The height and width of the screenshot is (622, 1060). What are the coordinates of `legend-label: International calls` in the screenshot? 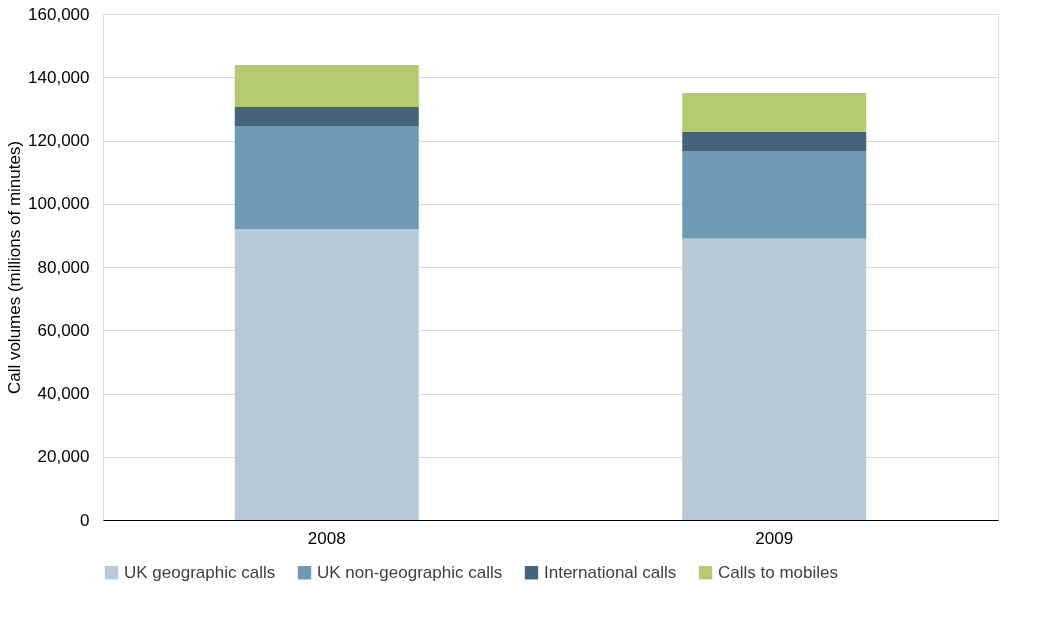 It's located at (610, 572).